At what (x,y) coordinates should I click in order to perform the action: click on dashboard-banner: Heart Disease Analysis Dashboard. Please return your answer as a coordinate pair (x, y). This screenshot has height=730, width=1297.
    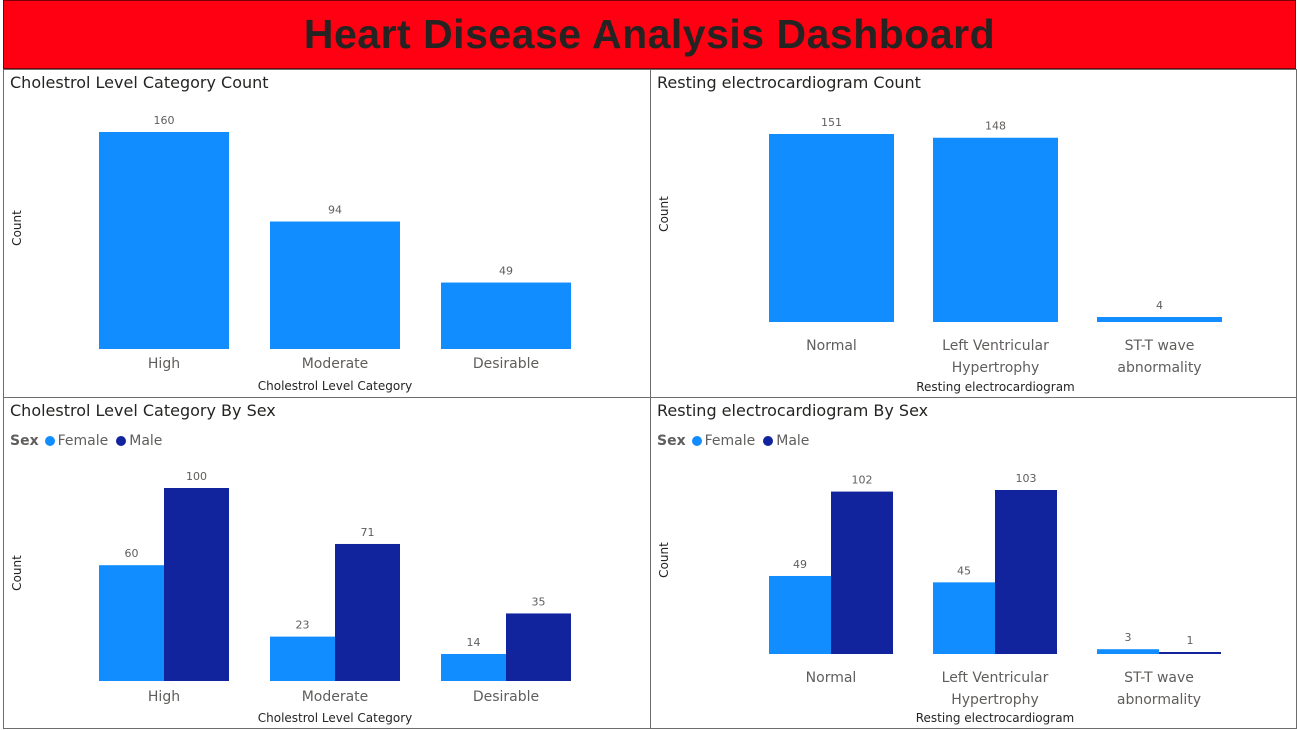
    Looking at the image, I should click on (649, 34).